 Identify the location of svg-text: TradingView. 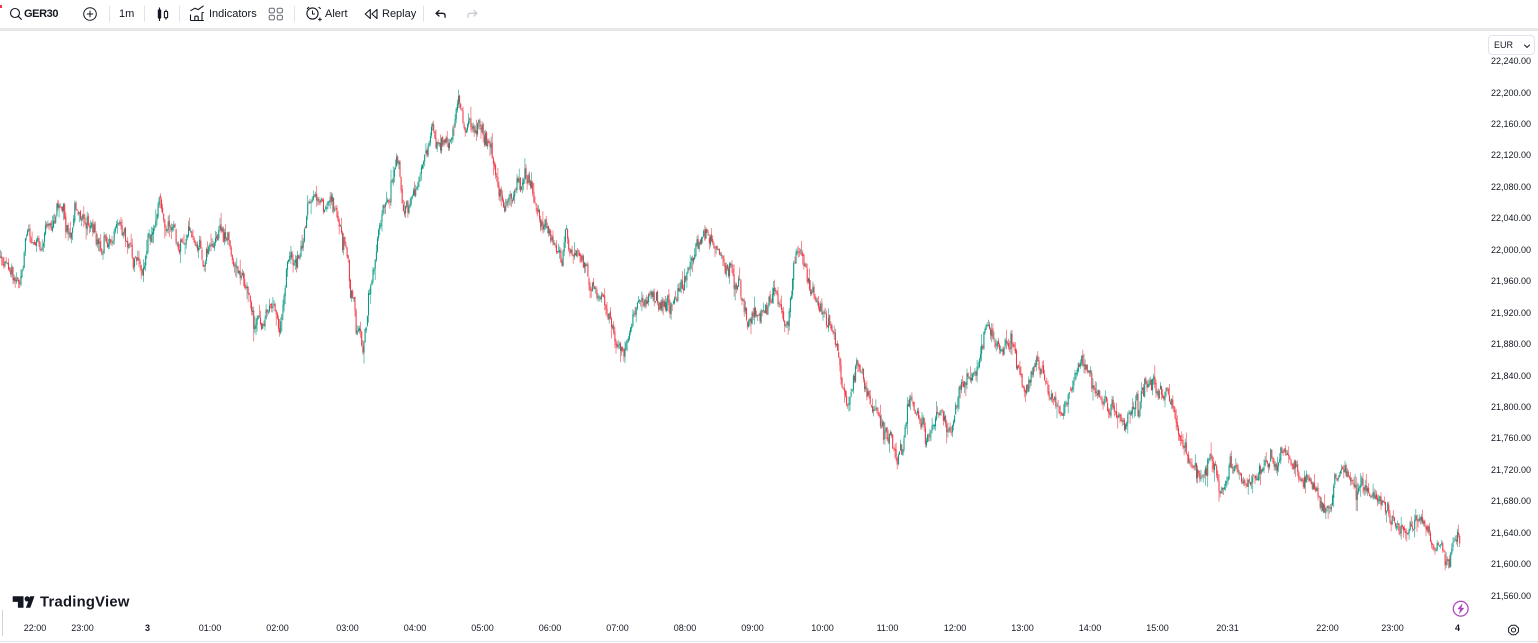
(85, 602).